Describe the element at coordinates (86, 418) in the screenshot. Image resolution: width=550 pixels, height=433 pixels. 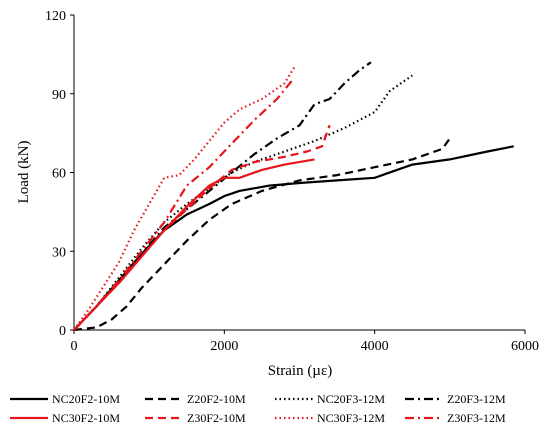
I see `legend-label: NC30F2-10M` at that location.